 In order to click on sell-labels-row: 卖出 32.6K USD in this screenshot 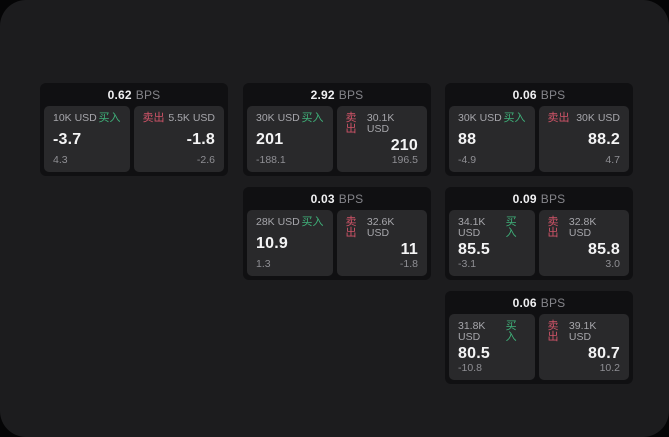, I will do `click(382, 228)`.